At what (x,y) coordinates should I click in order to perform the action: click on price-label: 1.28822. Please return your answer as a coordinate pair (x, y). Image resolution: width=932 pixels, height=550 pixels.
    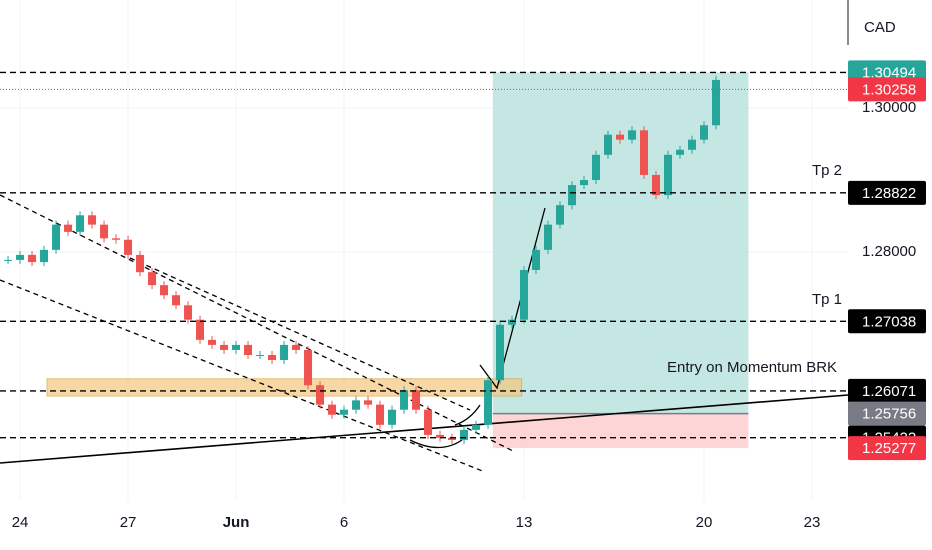
    Looking at the image, I should click on (889, 193).